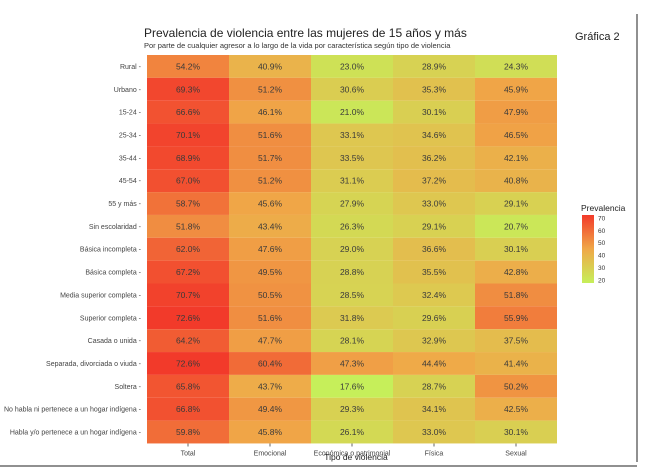  I want to click on cell-value-label: 42.5%, so click(516, 409).